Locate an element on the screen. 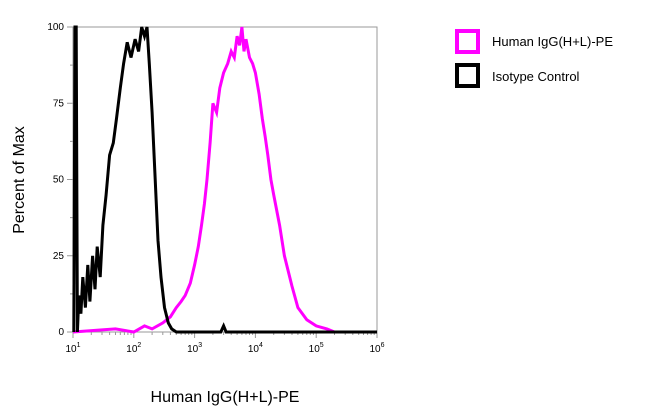  x-axis-label: Human IgG(H+L)-PE is located at coordinates (225, 397).